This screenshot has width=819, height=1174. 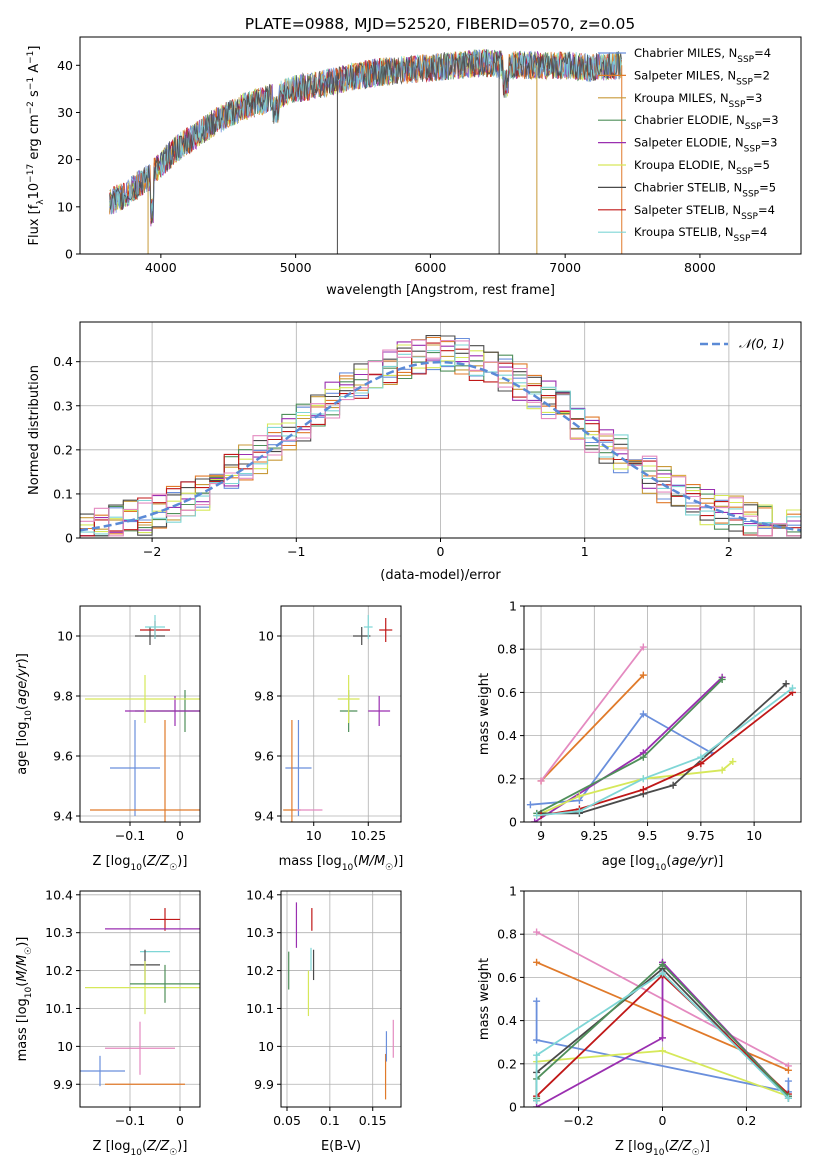 I want to click on y-tick-label: 10.2, so click(x=260, y=970).